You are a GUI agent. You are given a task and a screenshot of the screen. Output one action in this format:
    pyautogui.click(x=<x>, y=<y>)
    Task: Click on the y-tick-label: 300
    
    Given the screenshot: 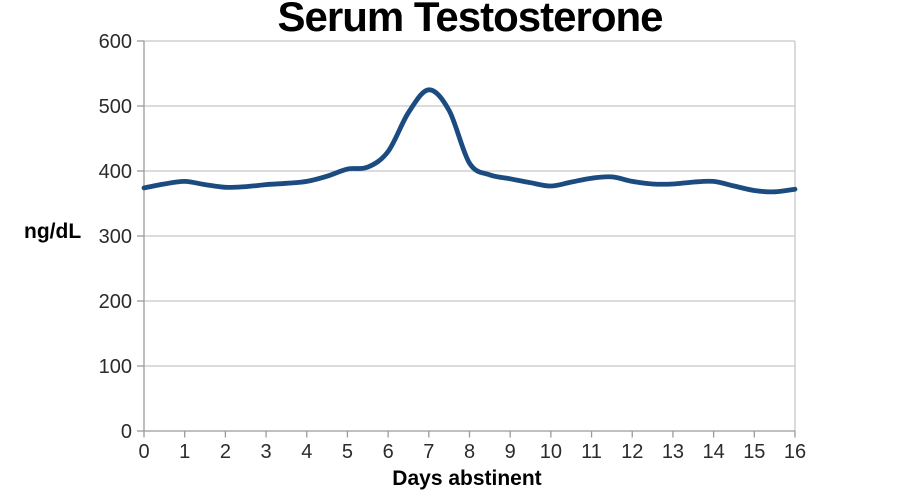 What is the action you would take?
    pyautogui.click(x=115, y=237)
    